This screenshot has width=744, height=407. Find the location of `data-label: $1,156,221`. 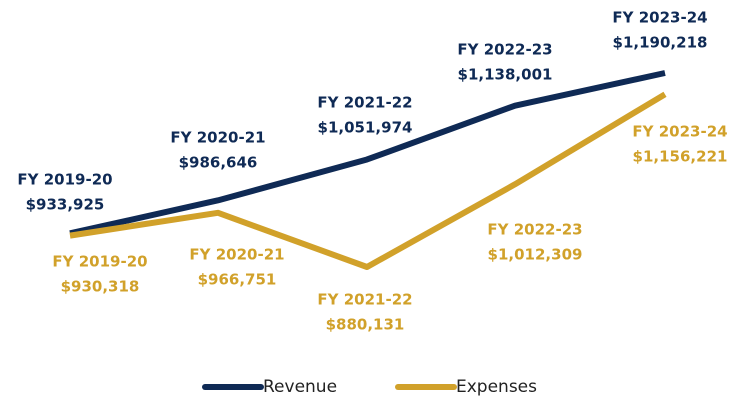

data-label: $1,156,221 is located at coordinates (680, 157).